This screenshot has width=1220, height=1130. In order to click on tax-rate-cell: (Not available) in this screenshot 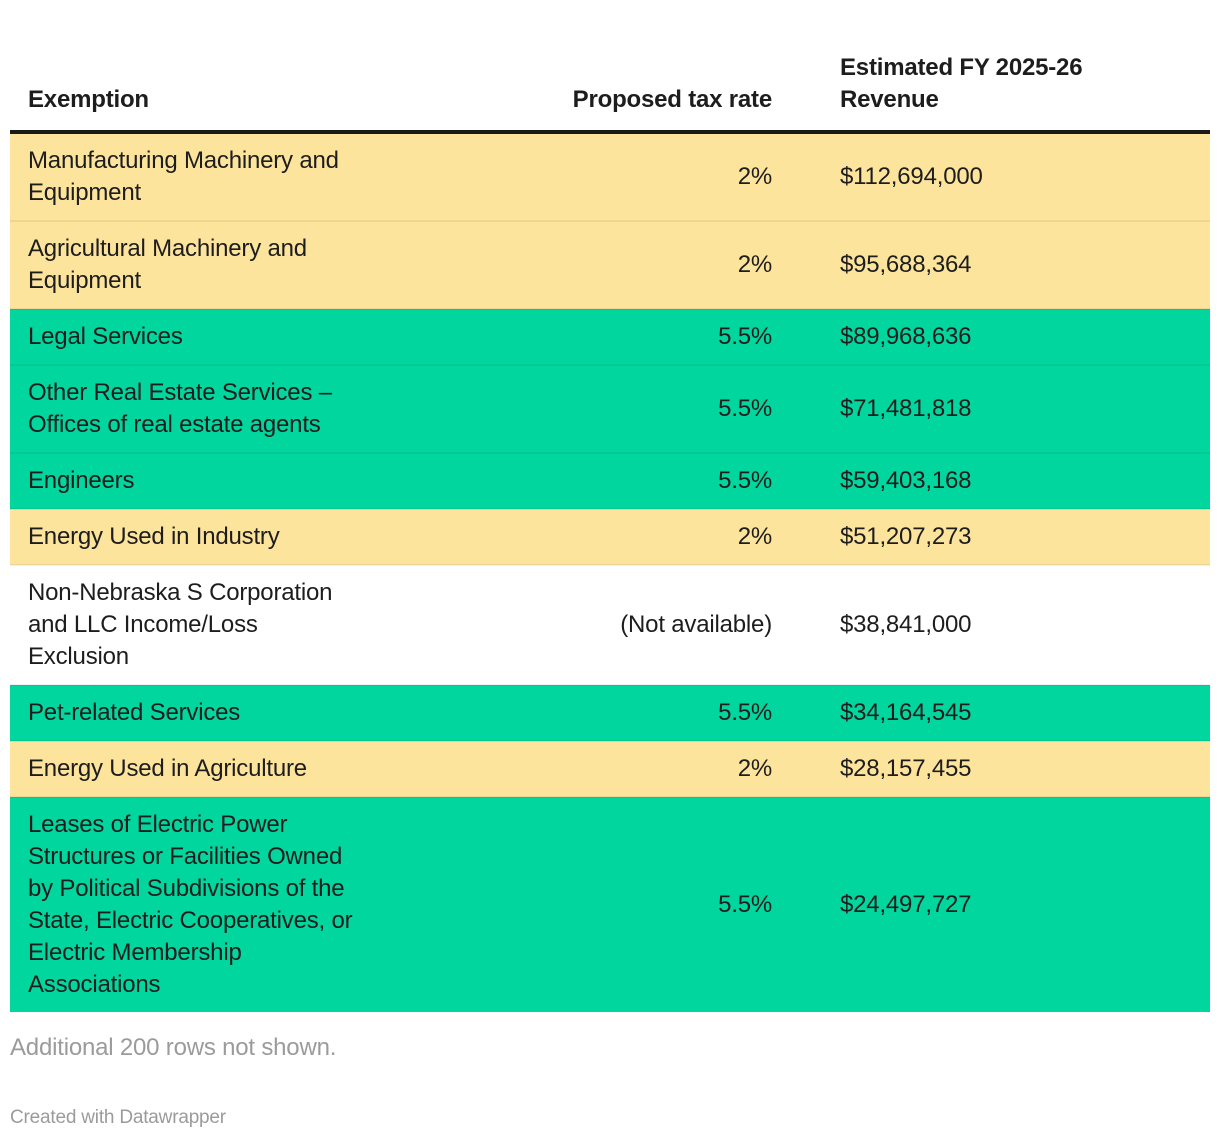, I will do `click(635, 624)`.